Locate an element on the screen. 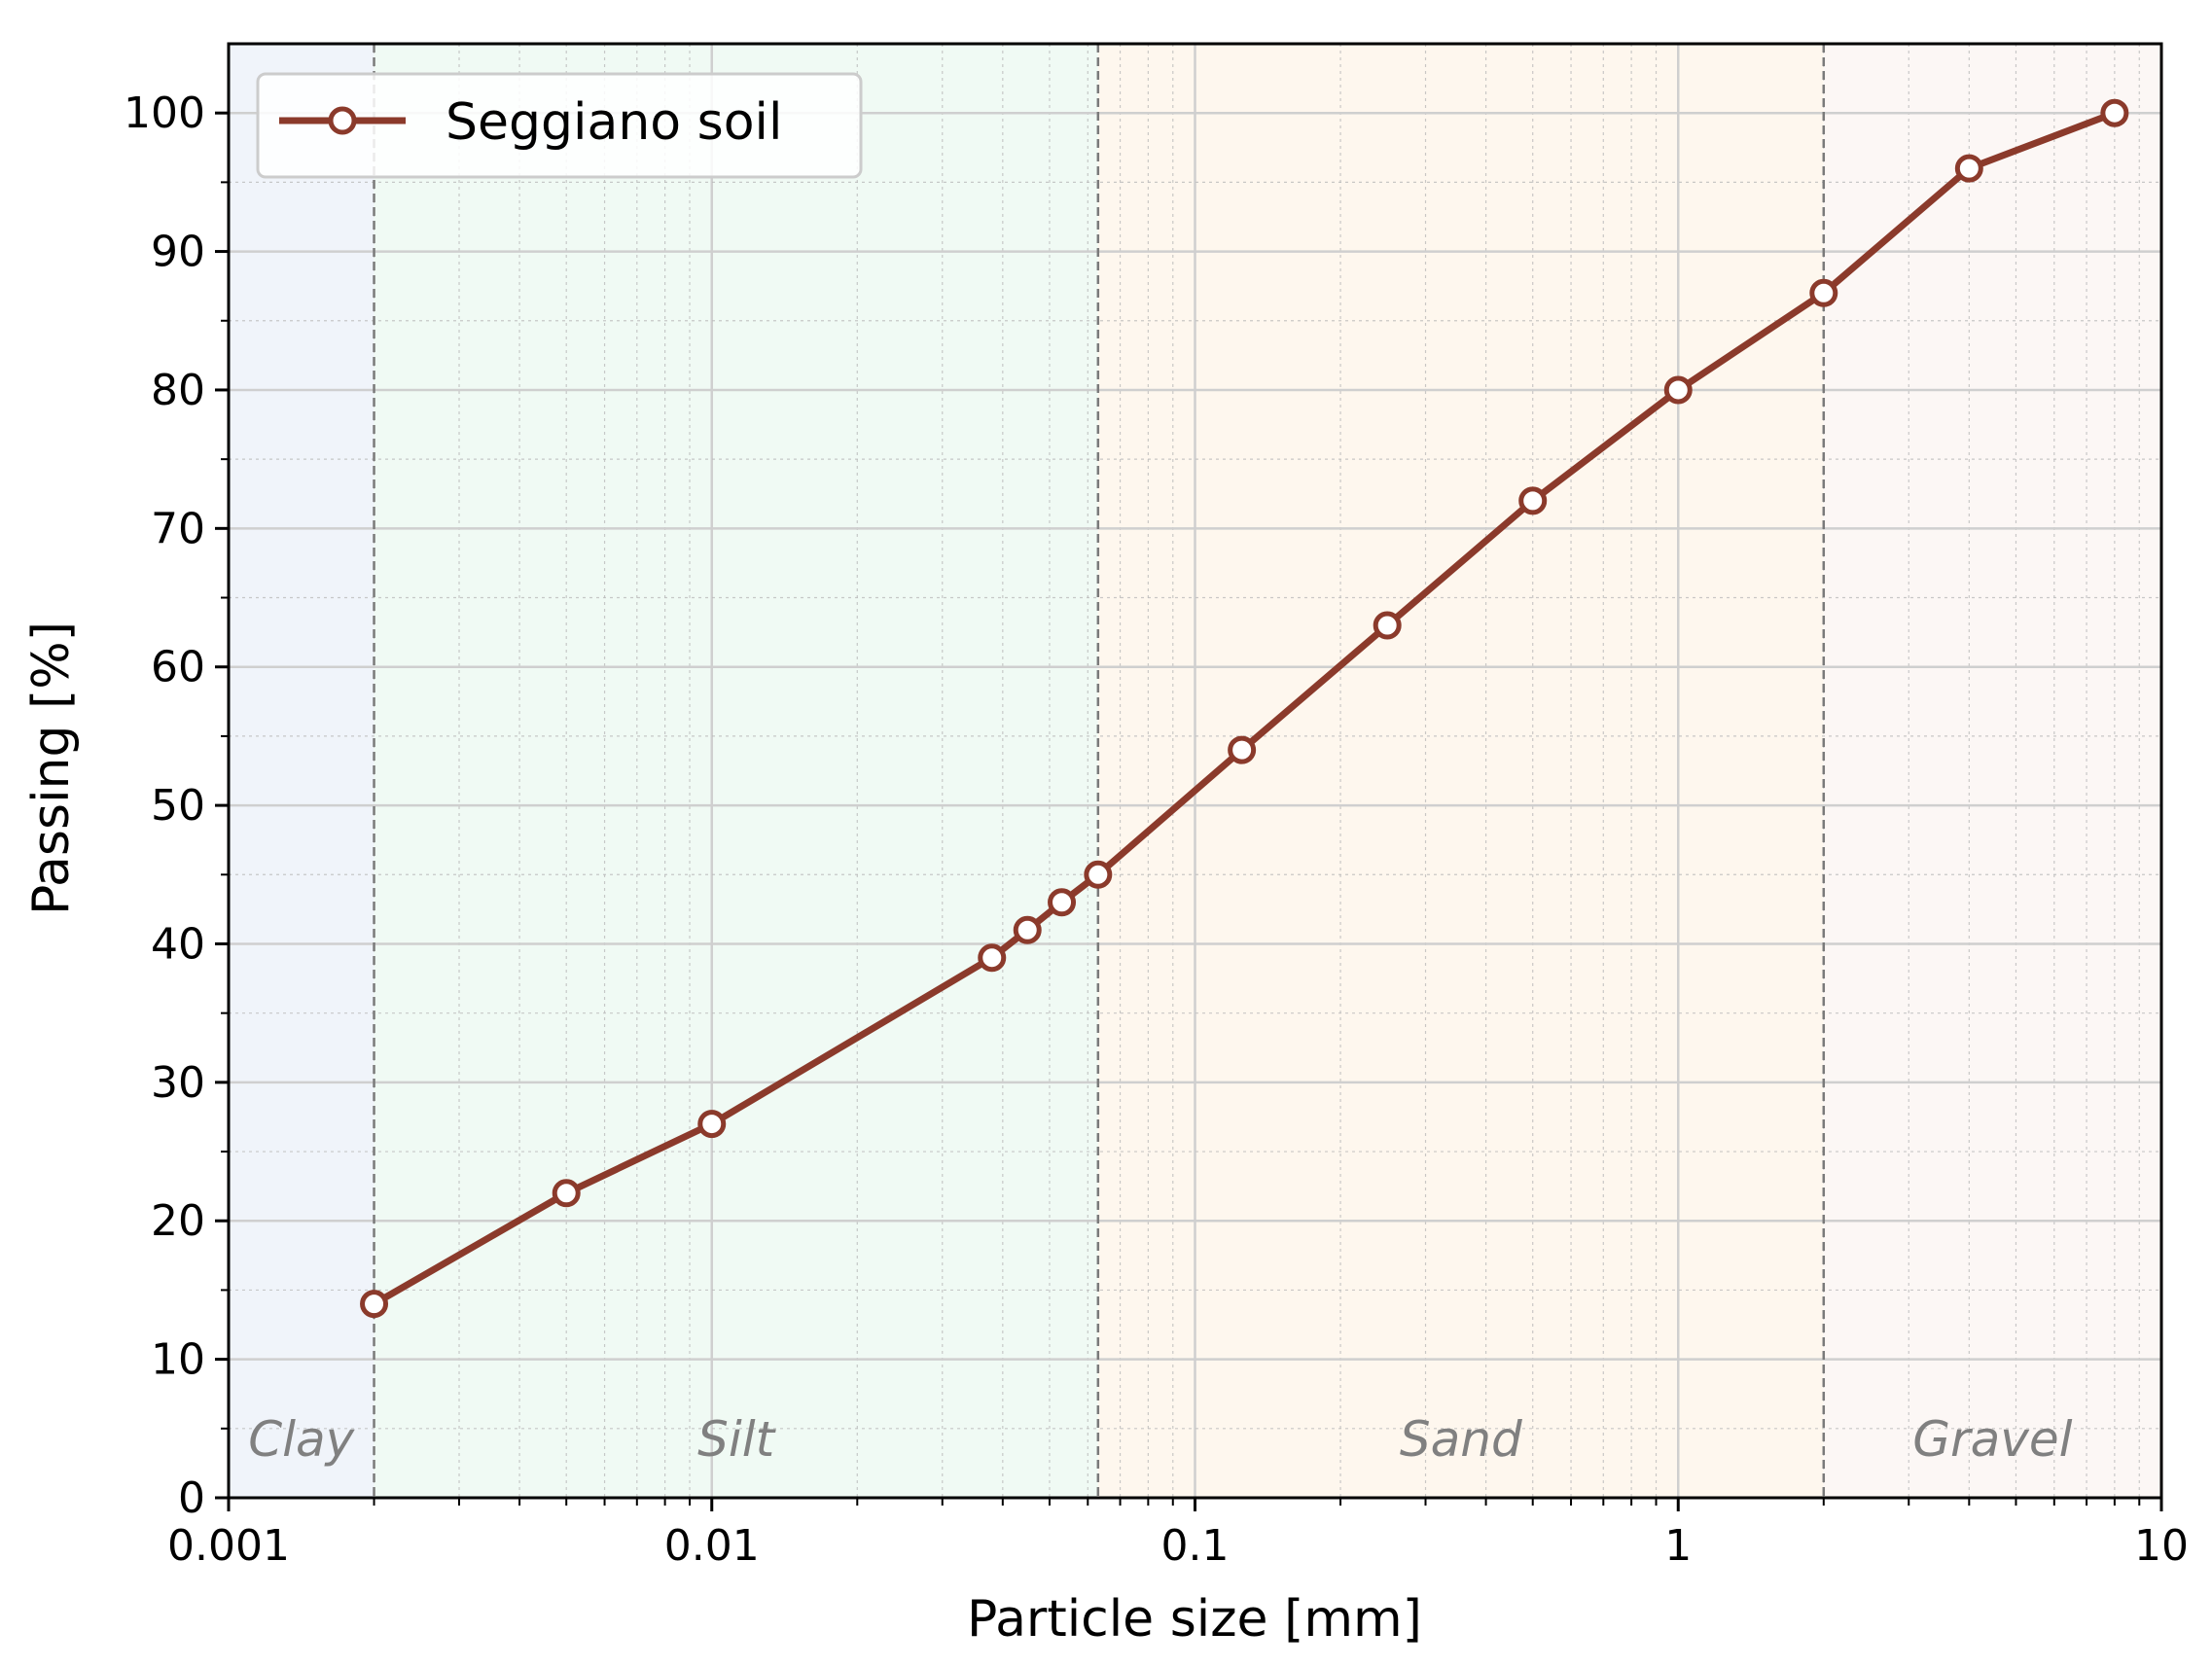  region-band-gravel is located at coordinates (1992, 771).